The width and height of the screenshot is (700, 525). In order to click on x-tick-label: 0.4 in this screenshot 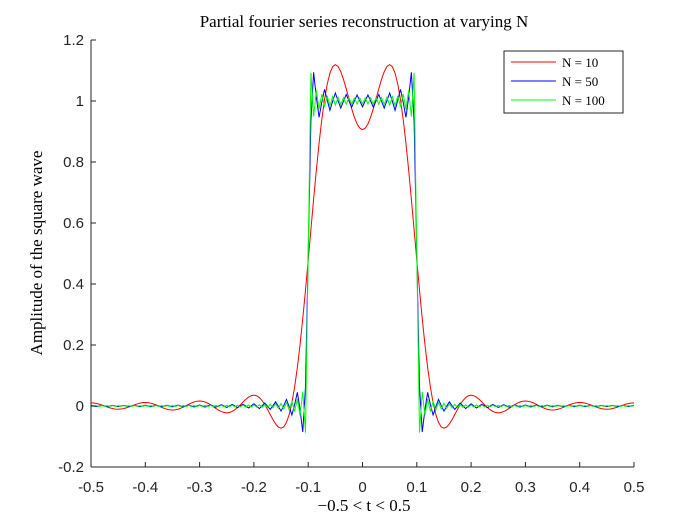, I will do `click(579, 487)`.